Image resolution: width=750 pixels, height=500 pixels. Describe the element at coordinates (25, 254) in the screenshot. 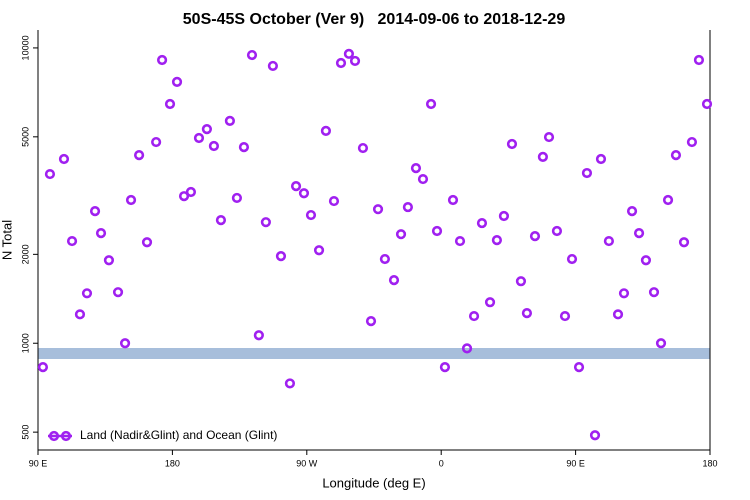

I see `y-tick-label: 2000` at that location.